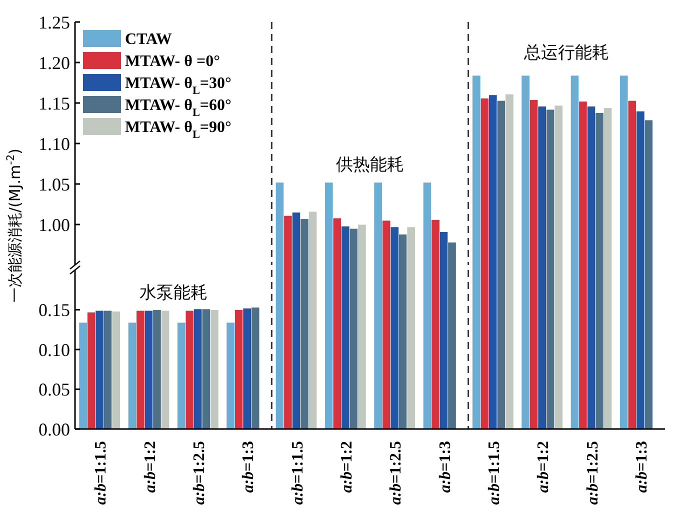 The image size is (676, 512). Describe the element at coordinates (148, 39) in the screenshot. I see `legend-label: CTAW` at that location.